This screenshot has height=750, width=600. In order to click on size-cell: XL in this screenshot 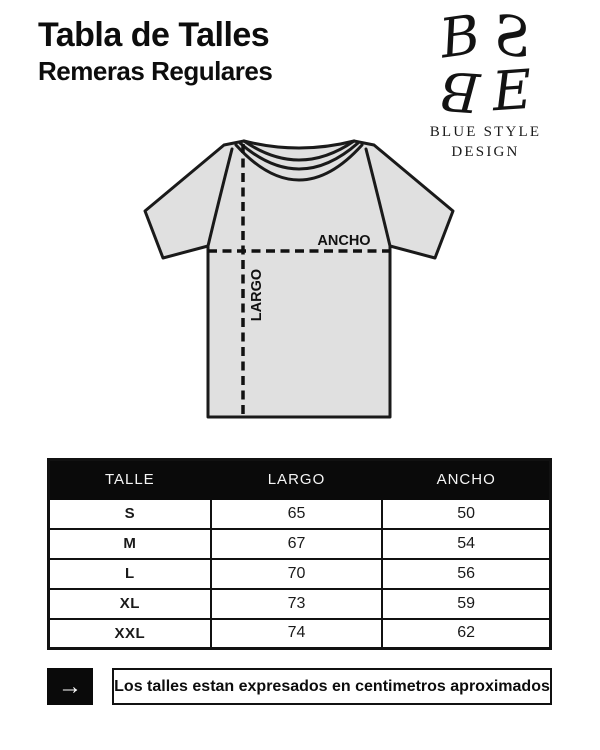, I will do `click(129, 603)`.